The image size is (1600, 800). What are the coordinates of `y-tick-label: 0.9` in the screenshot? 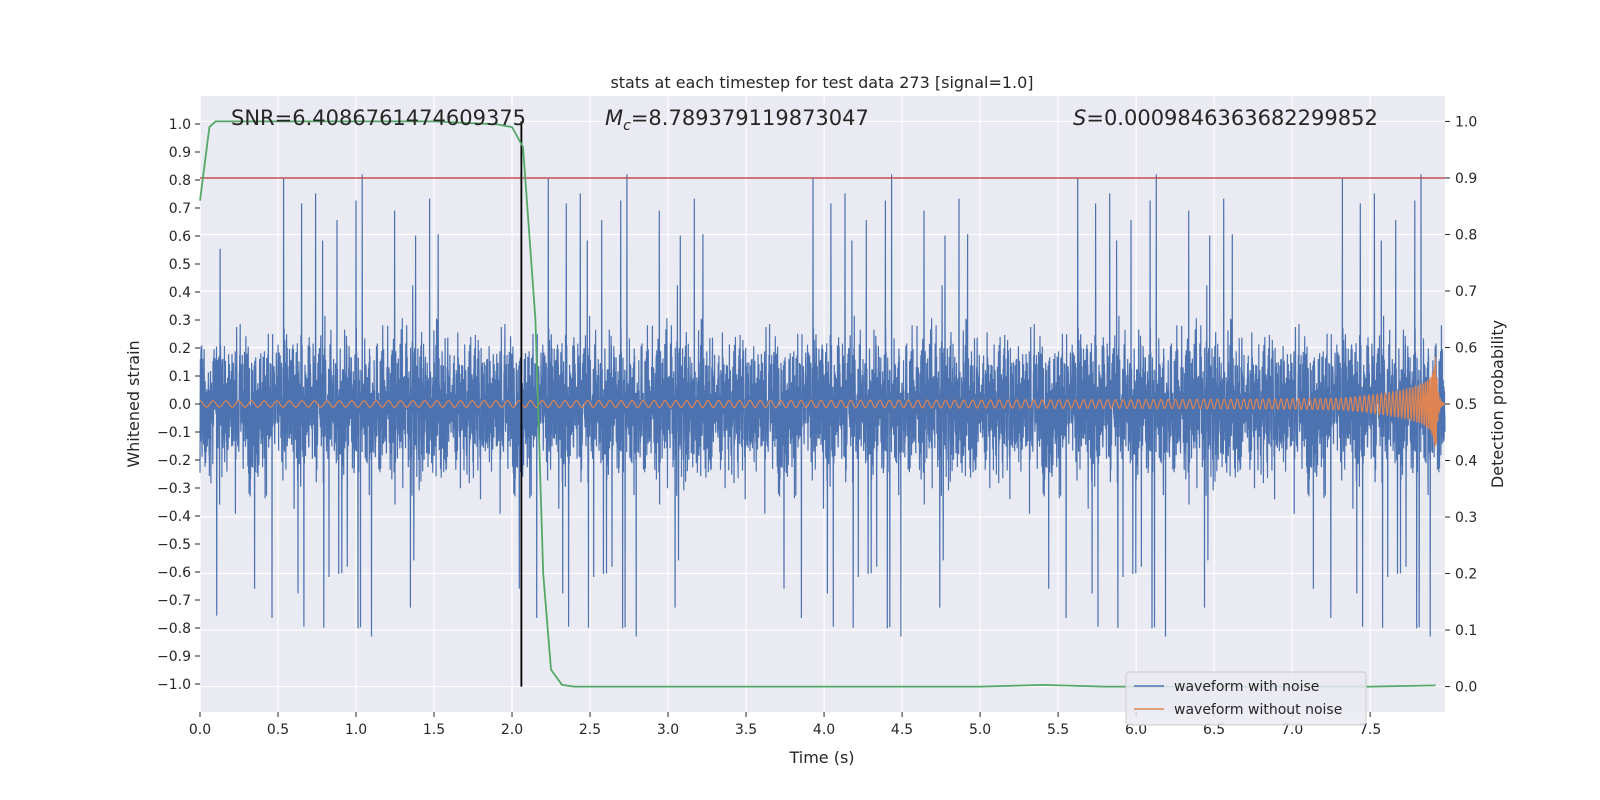 It's located at (180, 153).